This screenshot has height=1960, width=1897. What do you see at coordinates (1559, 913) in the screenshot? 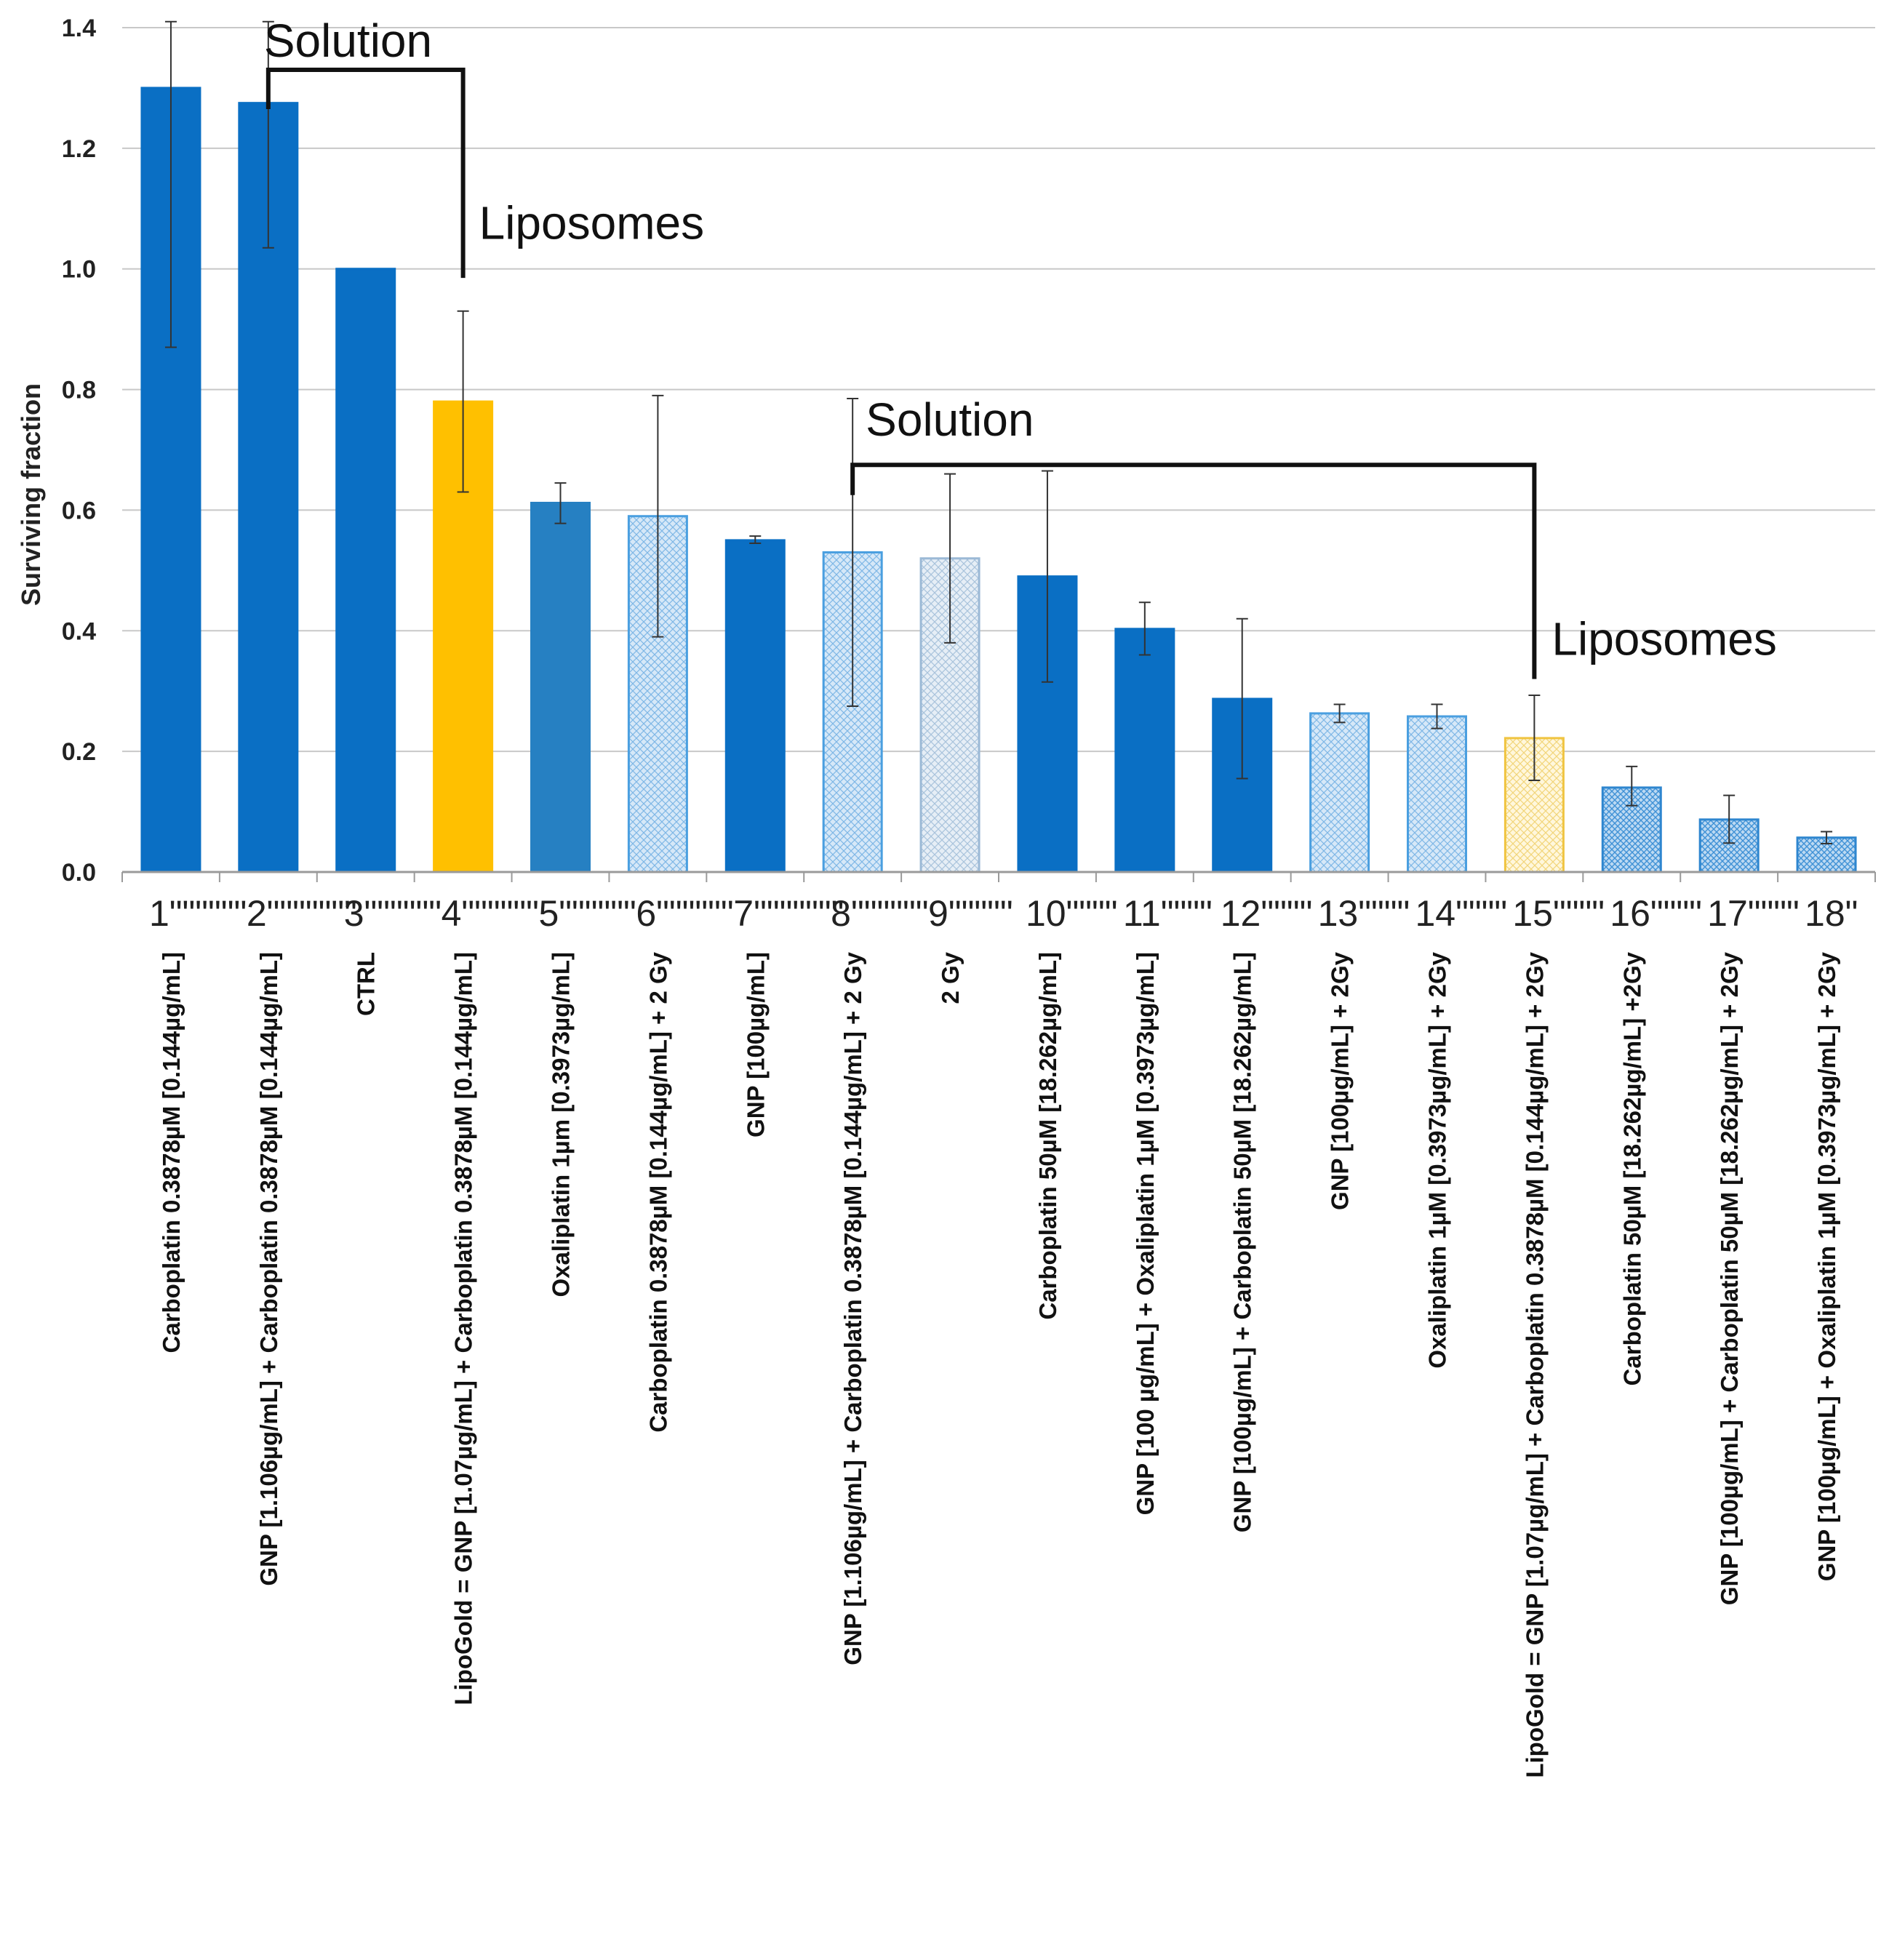
I see `bar-number: 15""""` at bounding box center [1559, 913].